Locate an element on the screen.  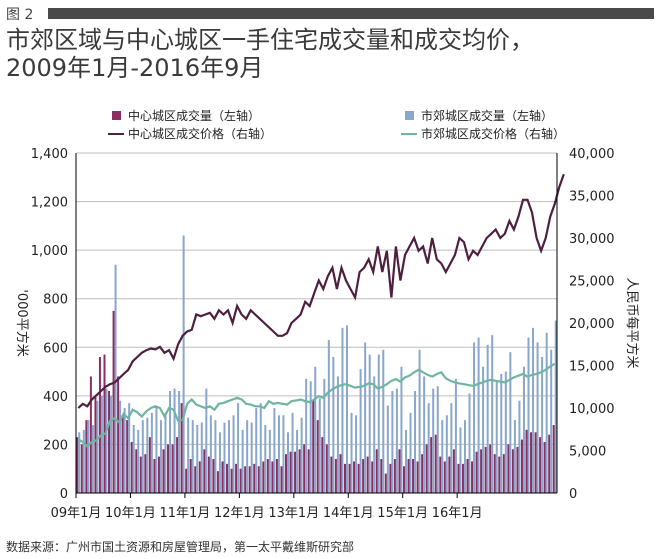
chart-title: 市郊区域与中心城区一手住宅成交量和成交均价， 2009年1月-2016年9月 is located at coordinates (331, 54).